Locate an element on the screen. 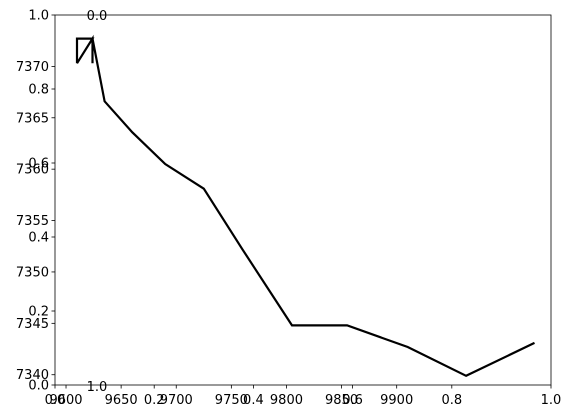  x-tick-label: 9600 is located at coordinates (65, 400).